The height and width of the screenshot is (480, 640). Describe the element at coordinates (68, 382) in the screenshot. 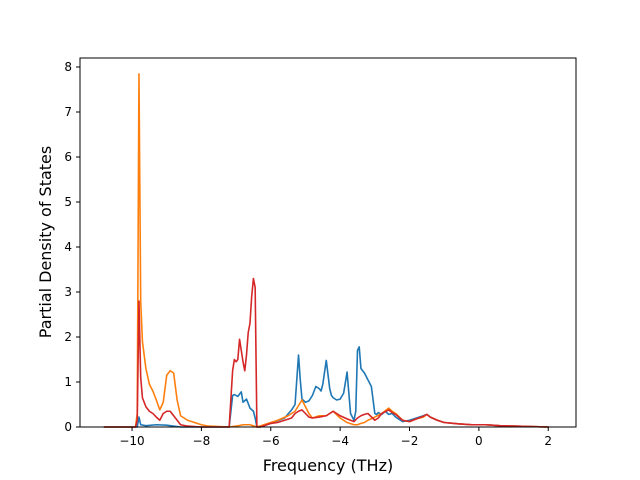

I see `y-tick-label: 1` at that location.